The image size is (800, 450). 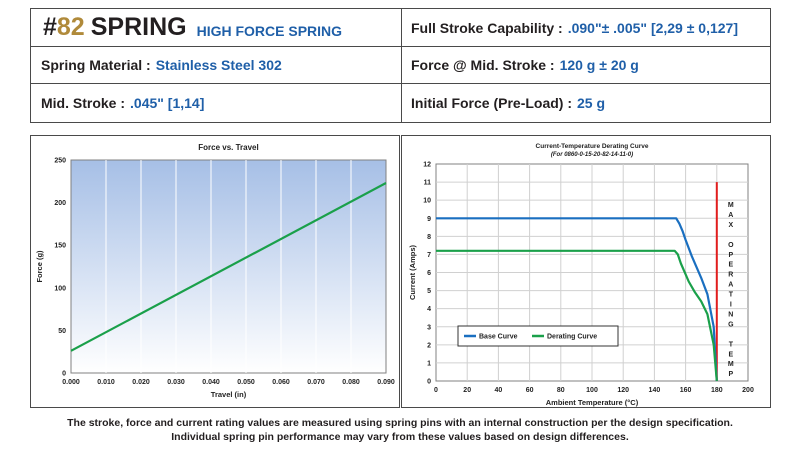 I want to click on force-mid-cell: Force @ Mid. Stroke : 120 g ± 20 g, so click(x=586, y=64).